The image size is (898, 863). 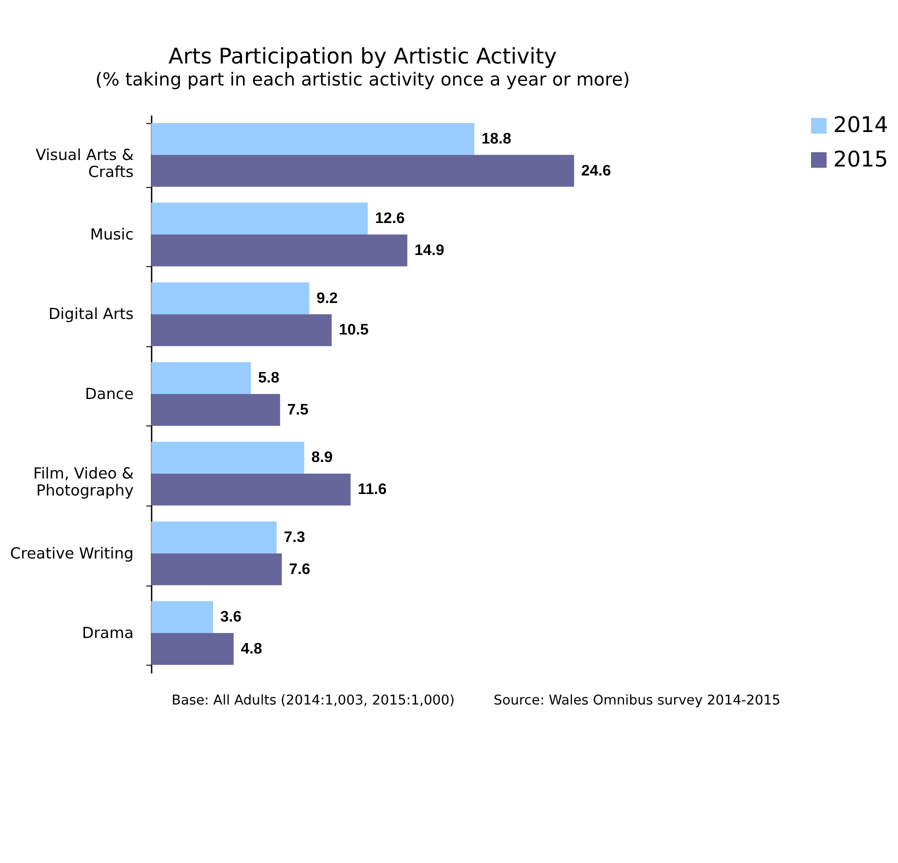 What do you see at coordinates (231, 617) in the screenshot?
I see `data-label: 3.6` at bounding box center [231, 617].